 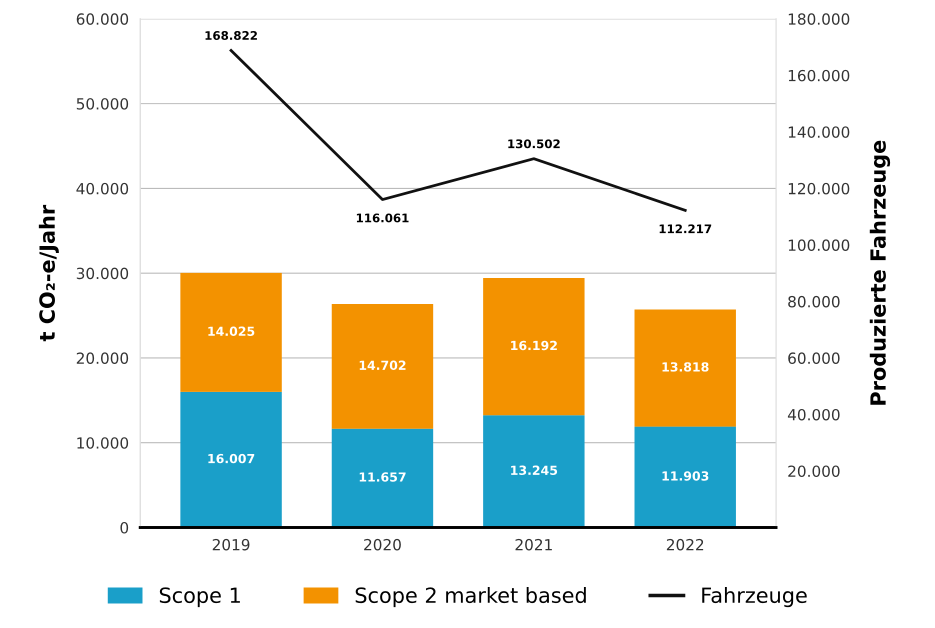 What do you see at coordinates (819, 188) in the screenshot?
I see `y2-tick-label: 120.000` at bounding box center [819, 188].